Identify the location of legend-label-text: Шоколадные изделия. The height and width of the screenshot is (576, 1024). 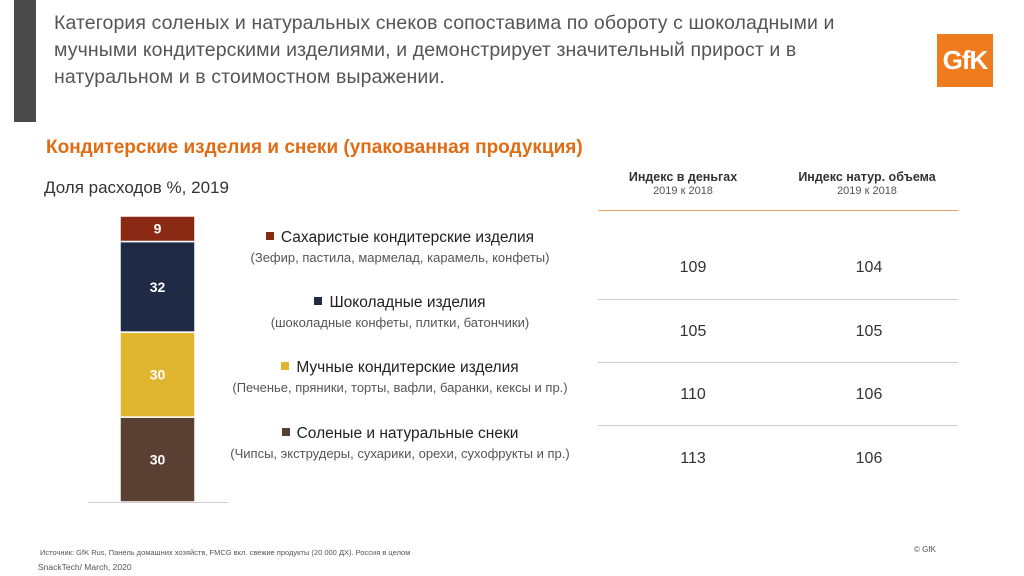
(407, 302).